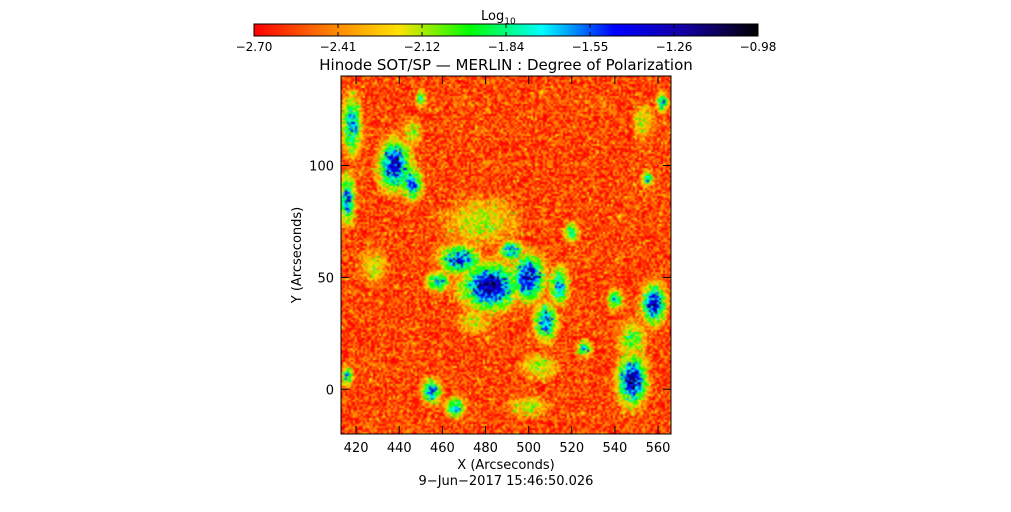 The width and height of the screenshot is (1011, 512). I want to click on x-axis-label: X (Arcseconds), so click(505, 465).